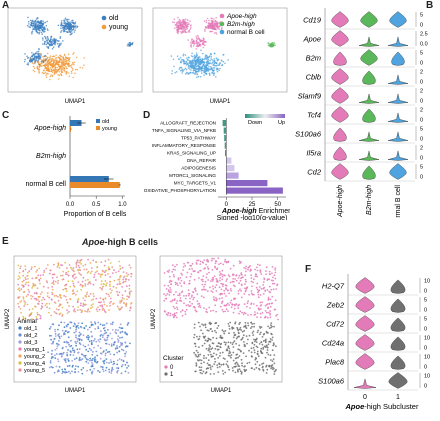  What do you see at coordinates (30, 336) in the screenshot?
I see `animal-legend-label: old_2` at bounding box center [30, 336].